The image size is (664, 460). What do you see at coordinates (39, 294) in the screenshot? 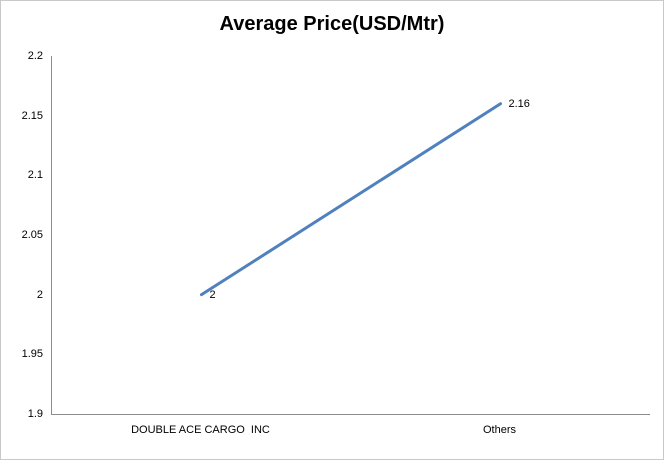
I see `y-axis-tick-label: 2` at bounding box center [39, 294].